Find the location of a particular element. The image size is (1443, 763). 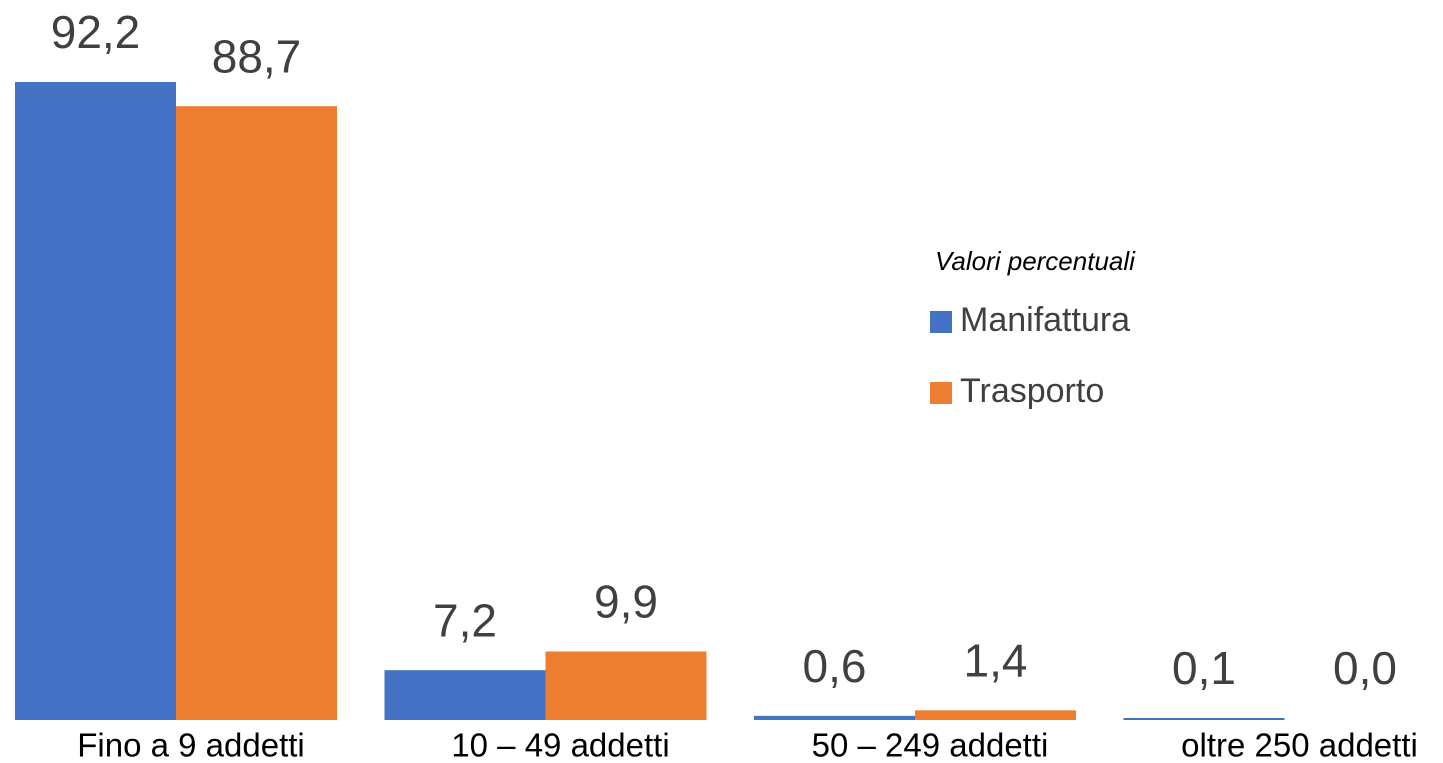

data-label: 0,6 is located at coordinates (835, 666).